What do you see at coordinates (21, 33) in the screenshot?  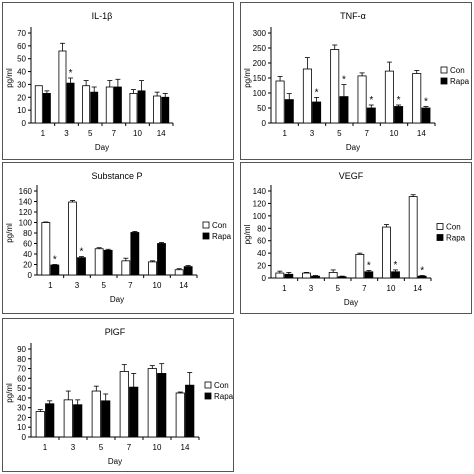 I see `y-tick-label: 70` at bounding box center [21, 33].